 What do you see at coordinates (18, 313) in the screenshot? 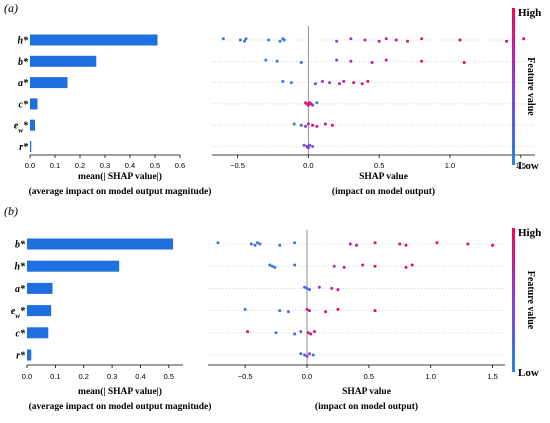
I see `feature-label: ew*` at bounding box center [18, 313].